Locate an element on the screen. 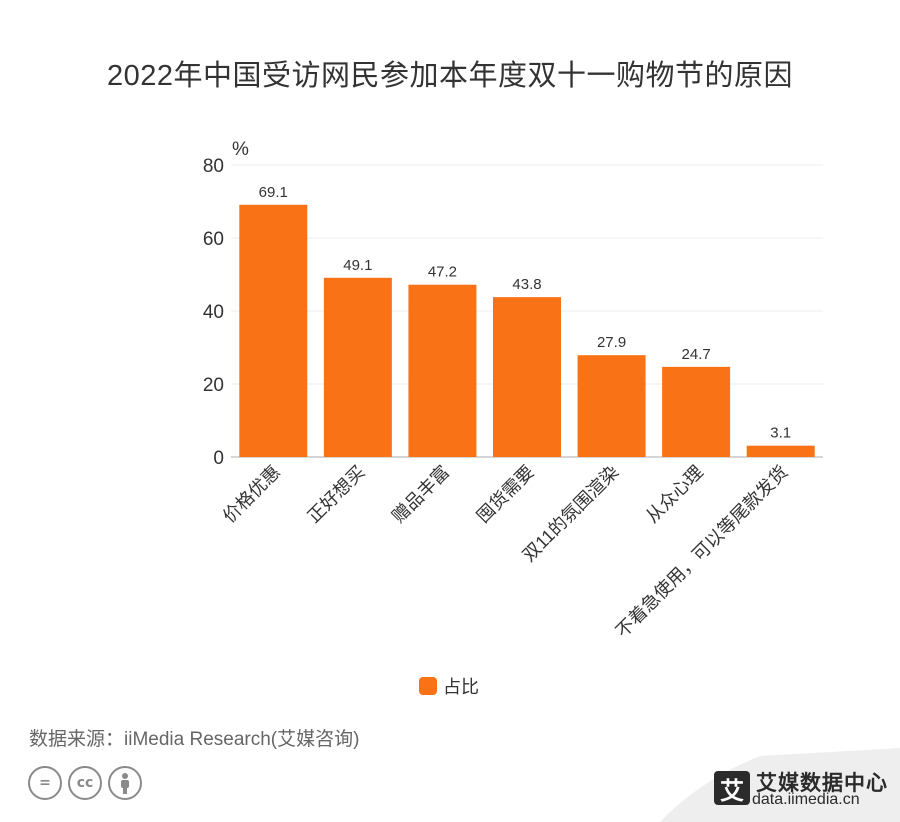 The height and width of the screenshot is (822, 900). brand-url: data.iimedia.cn is located at coordinates (806, 799).